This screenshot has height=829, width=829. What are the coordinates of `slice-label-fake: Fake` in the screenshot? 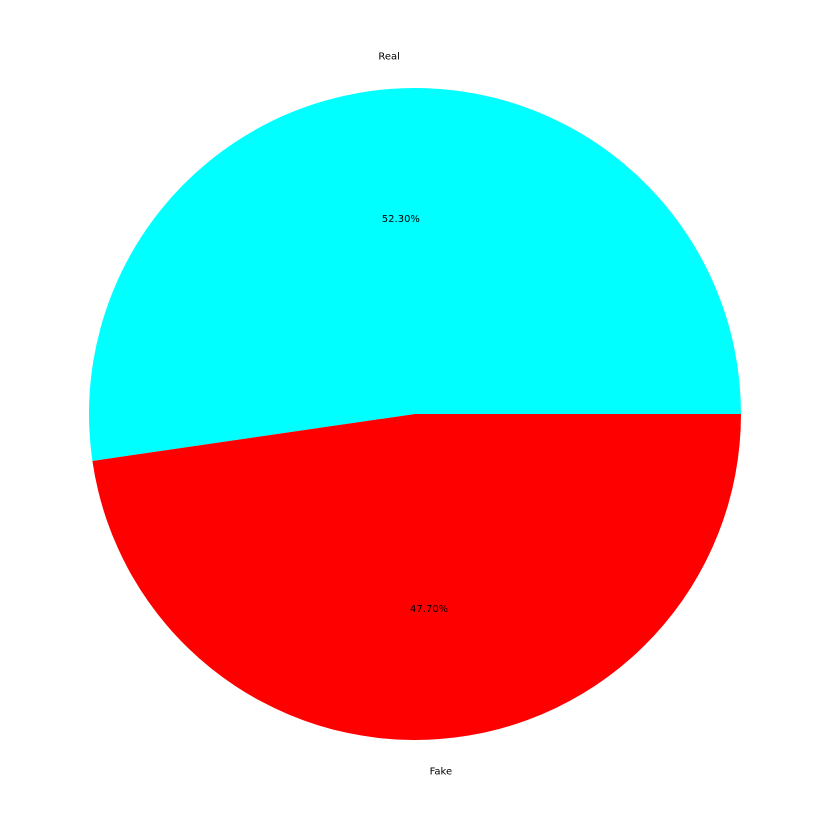 It's located at (441, 772).